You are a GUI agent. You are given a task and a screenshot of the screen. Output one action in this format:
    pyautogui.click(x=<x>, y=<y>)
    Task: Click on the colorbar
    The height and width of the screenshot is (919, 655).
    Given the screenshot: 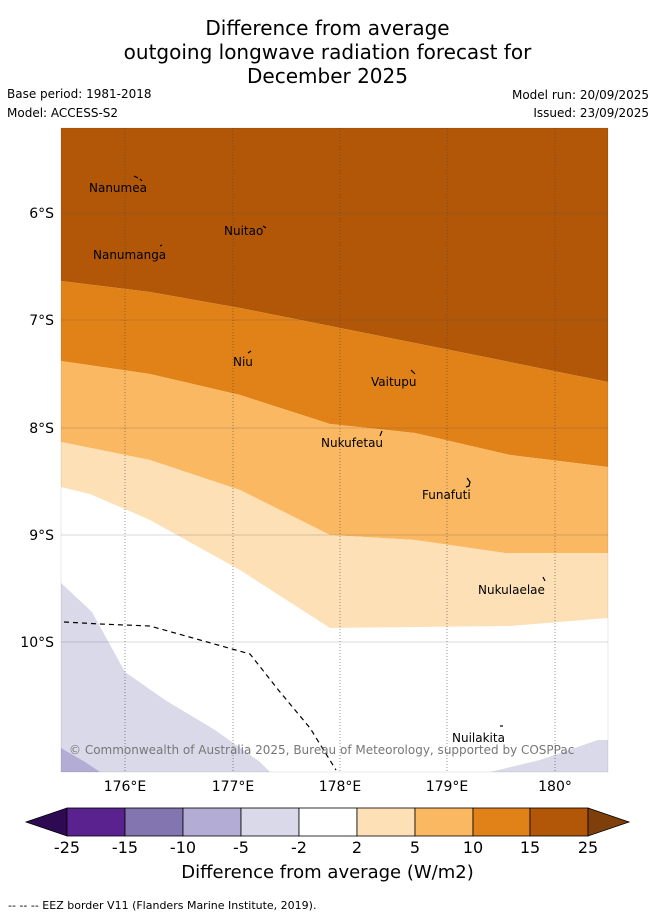 What is the action you would take?
    pyautogui.click(x=327, y=822)
    